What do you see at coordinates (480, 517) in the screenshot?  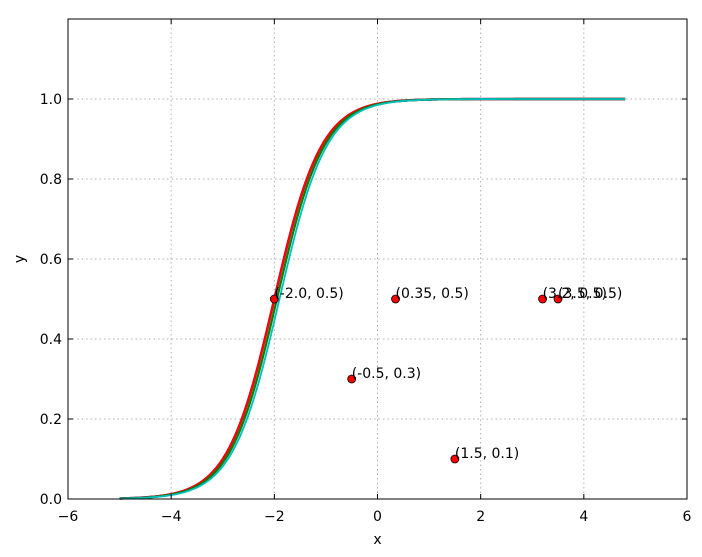 I see `x-tick-label: 2` at bounding box center [480, 517].